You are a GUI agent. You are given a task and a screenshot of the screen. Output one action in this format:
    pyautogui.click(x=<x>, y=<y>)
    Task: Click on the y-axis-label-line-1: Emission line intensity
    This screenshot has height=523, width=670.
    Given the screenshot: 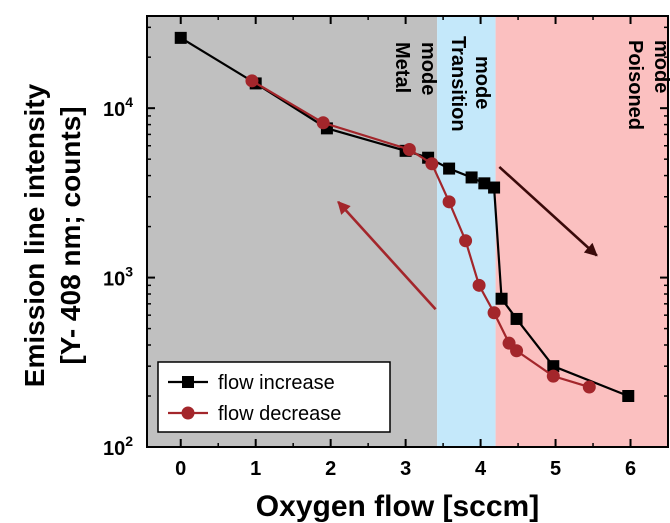 What is the action you would take?
    pyautogui.click(x=34, y=235)
    